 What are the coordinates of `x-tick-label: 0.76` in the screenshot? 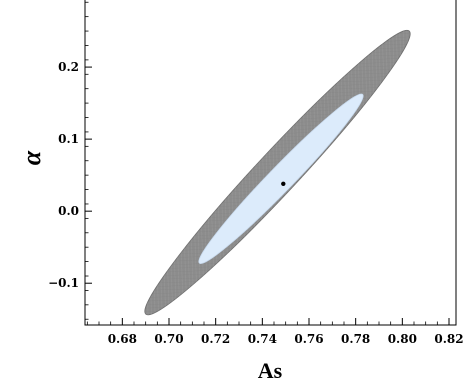 It's located at (308, 339).